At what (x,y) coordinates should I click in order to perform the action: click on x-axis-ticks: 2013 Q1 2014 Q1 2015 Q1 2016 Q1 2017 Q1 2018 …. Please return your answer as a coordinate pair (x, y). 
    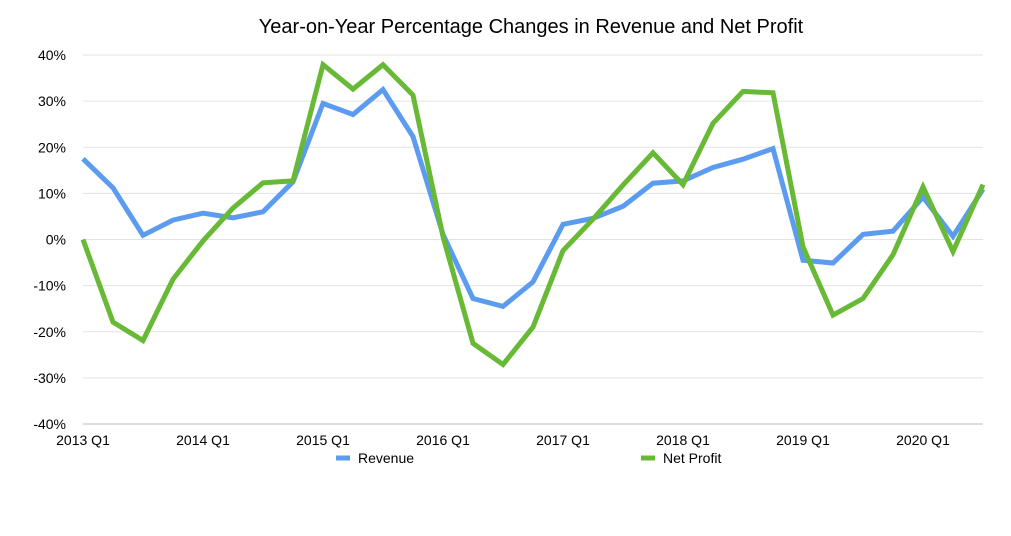
    Looking at the image, I should click on (503, 440).